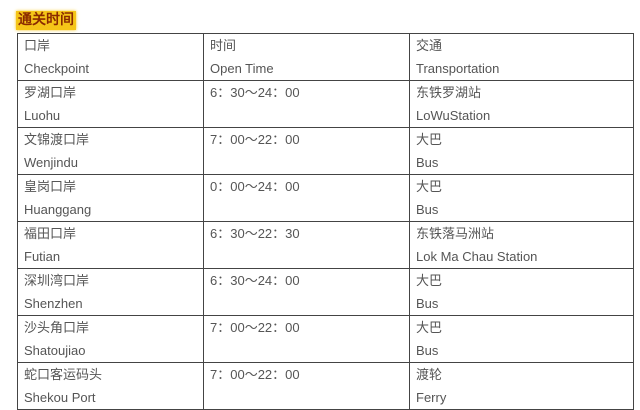  What do you see at coordinates (429, 374) in the screenshot?
I see `transportation-zh: 渡轮` at bounding box center [429, 374].